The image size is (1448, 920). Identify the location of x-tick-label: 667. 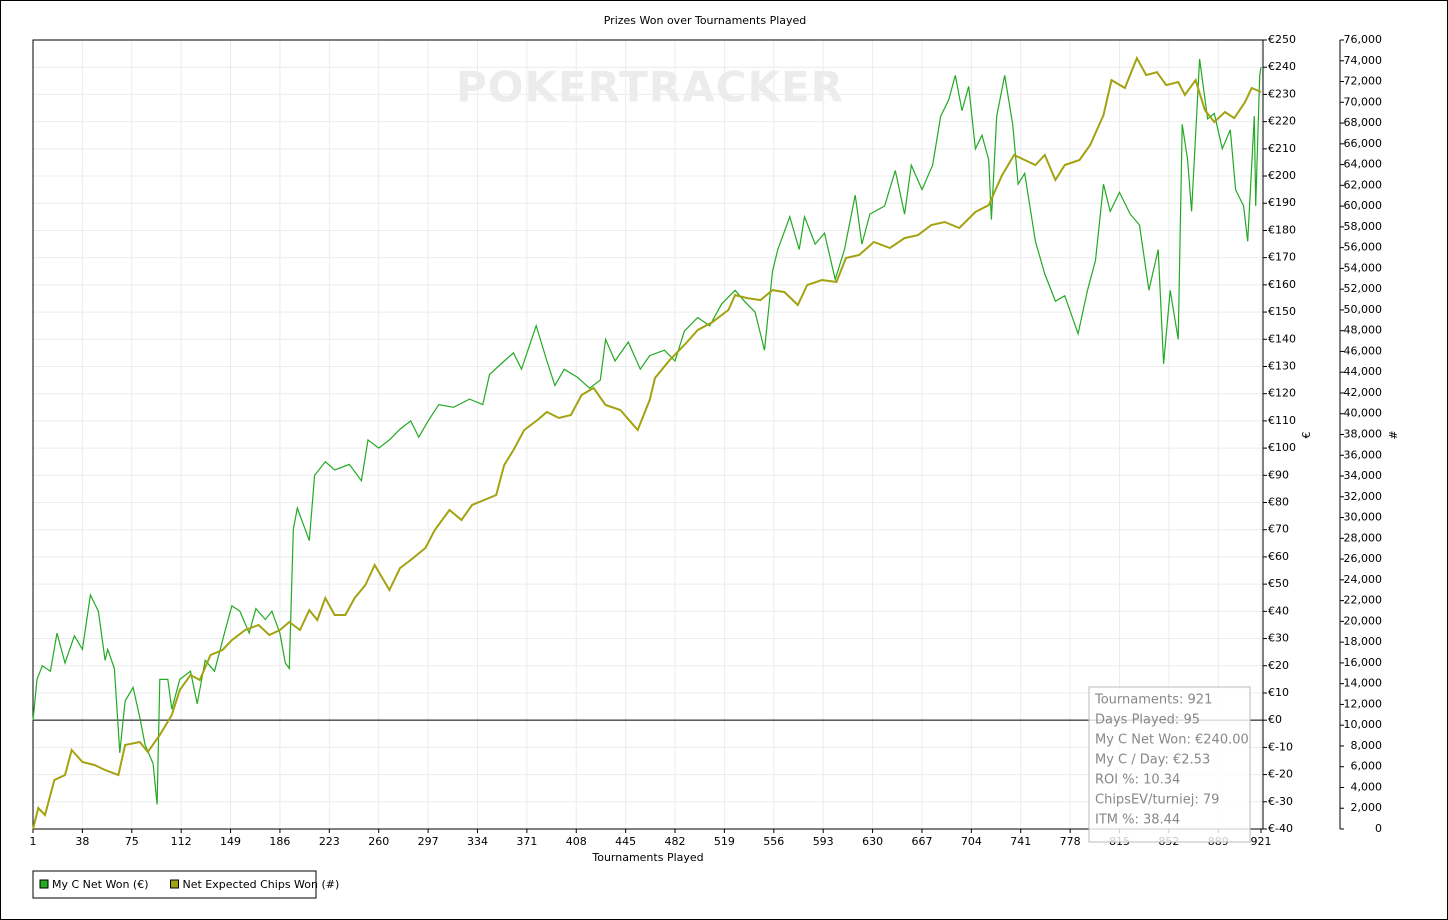
(921, 841).